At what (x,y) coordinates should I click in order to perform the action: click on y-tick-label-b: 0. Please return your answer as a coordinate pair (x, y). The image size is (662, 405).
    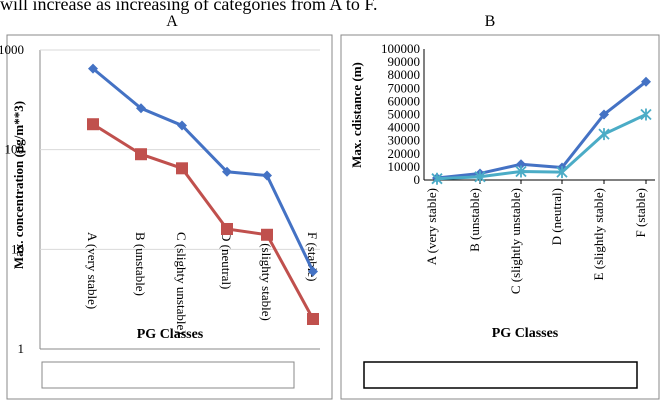
    Looking at the image, I should click on (417, 179).